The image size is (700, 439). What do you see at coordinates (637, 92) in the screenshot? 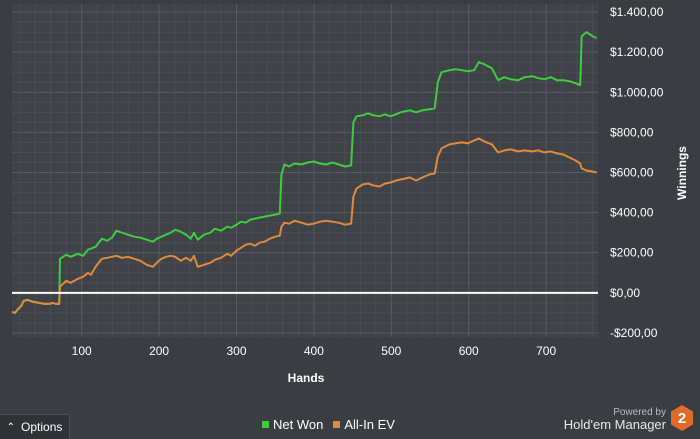
I see `y-tick-label: $1.000,00` at bounding box center [637, 92].